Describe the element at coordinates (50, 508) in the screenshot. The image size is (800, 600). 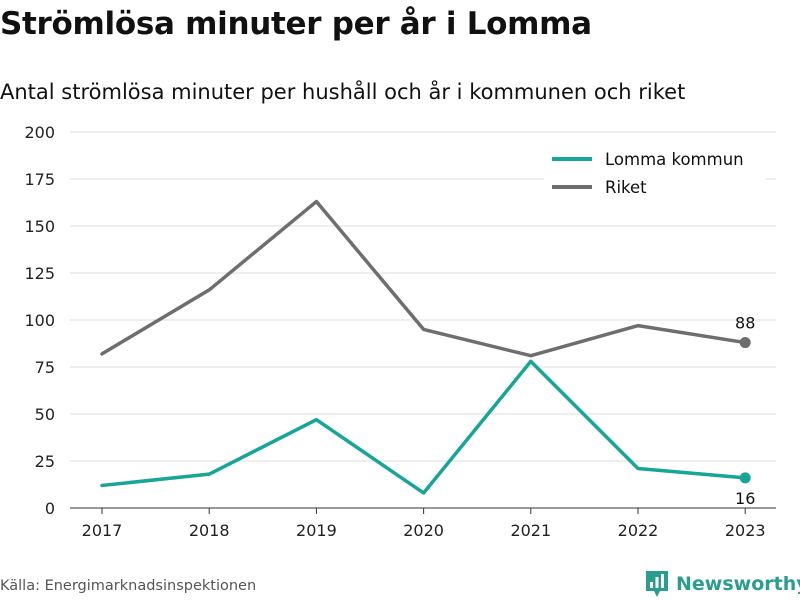
I see `y-tick-label: 0` at that location.